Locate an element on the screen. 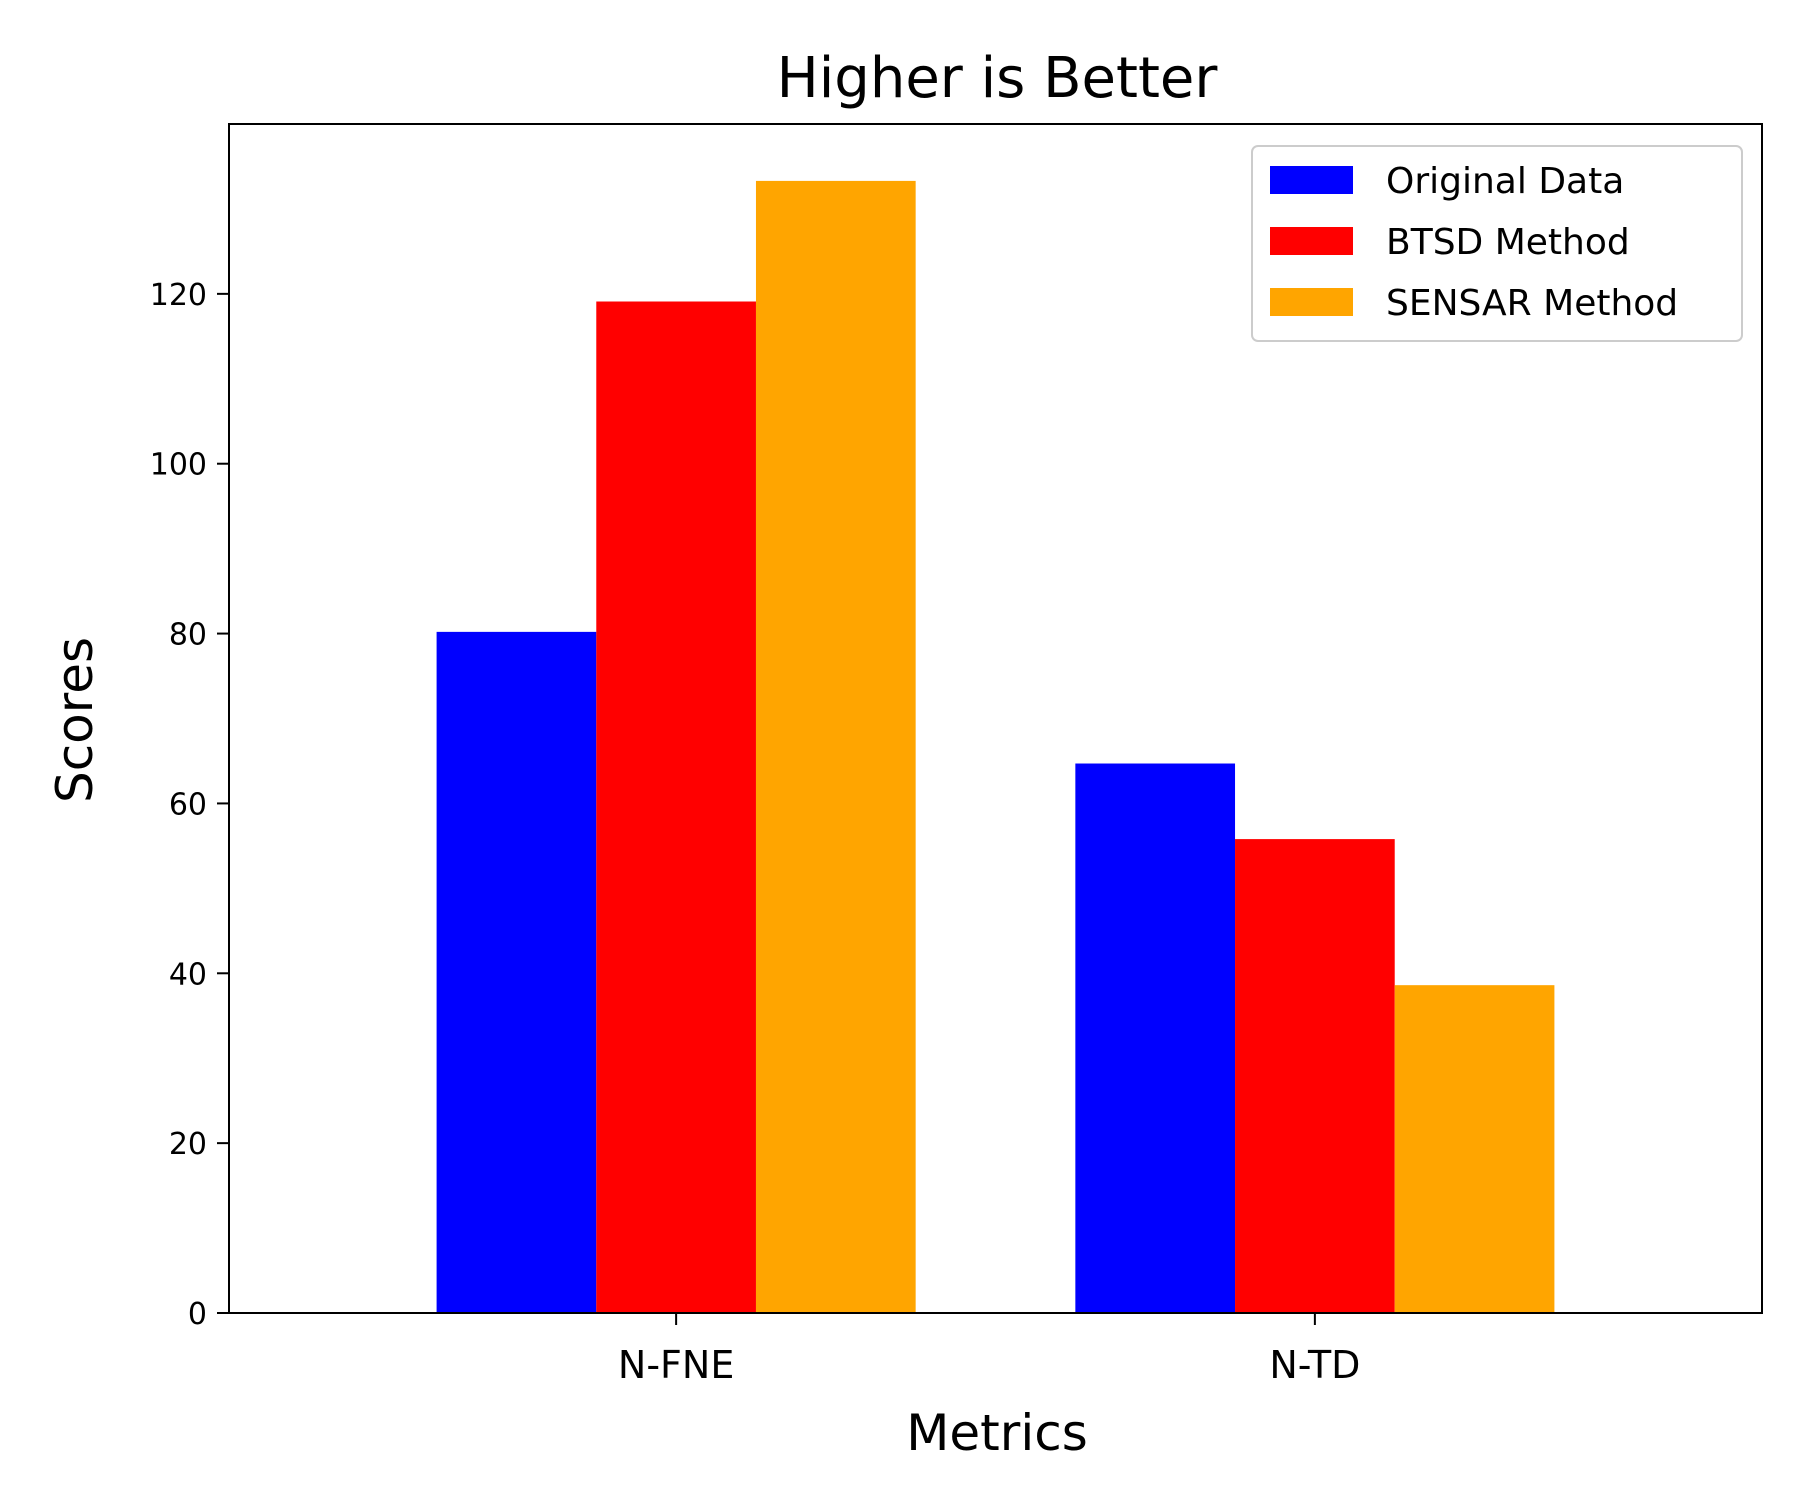 This screenshot has width=1800, height=1500. y-axis-label: Scores is located at coordinates (75, 720).